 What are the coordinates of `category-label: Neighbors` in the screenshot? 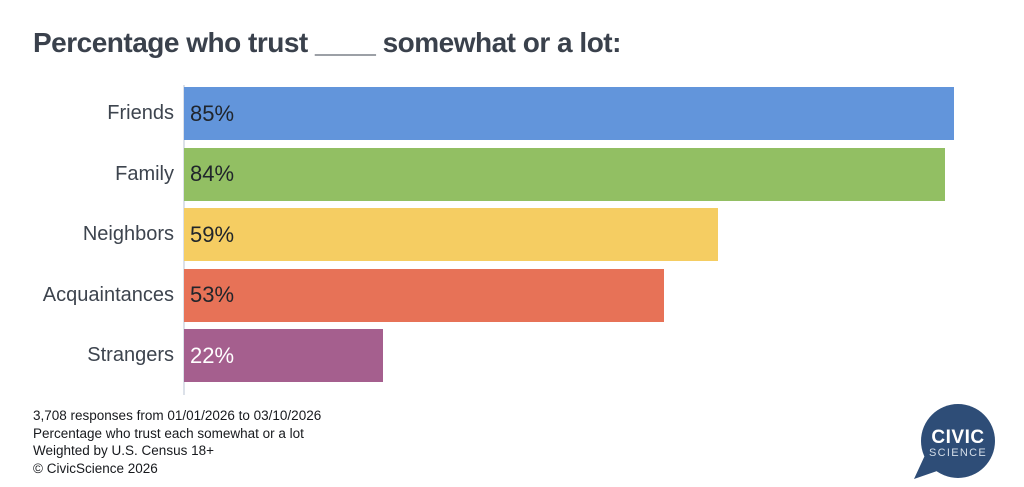 It's located at (128, 234).